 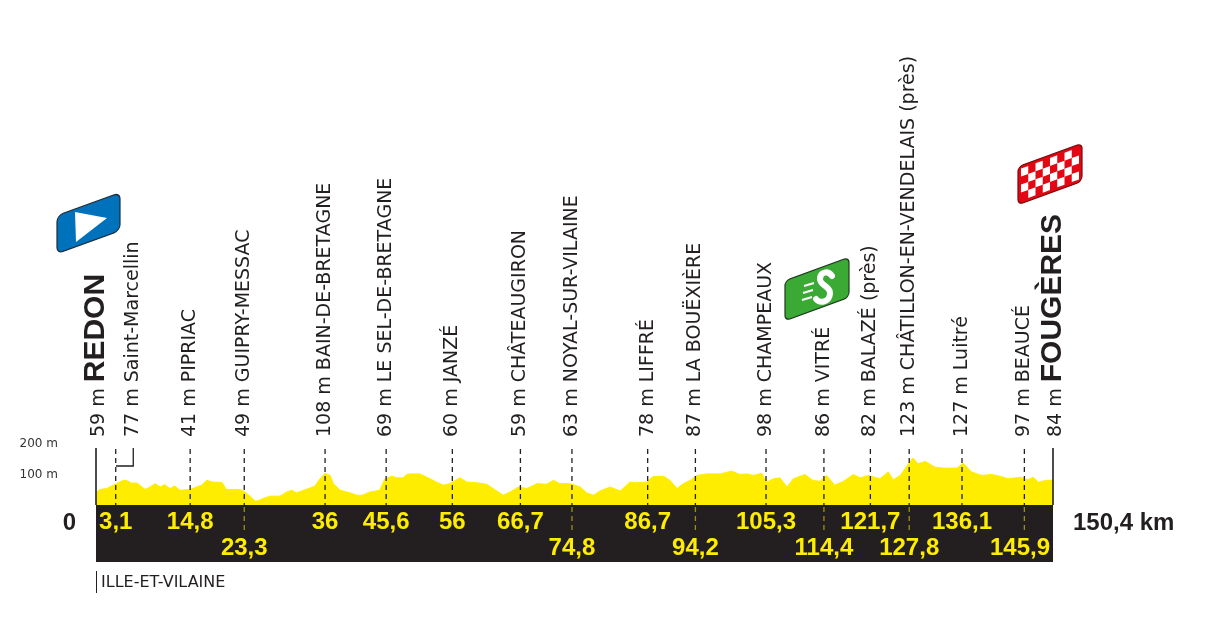 I want to click on text: 123 m CHÂTILLON-EN-VENDELAIS (près), so click(x=907, y=246).